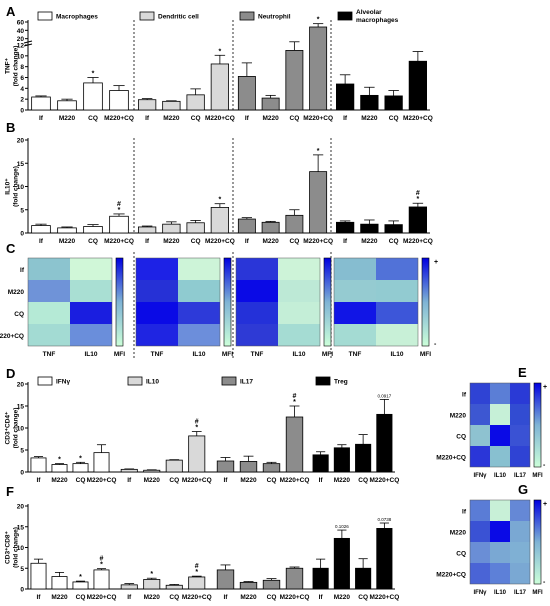 The width and height of the screenshot is (550, 606). I want to click on color-scale, so click(537, 542).